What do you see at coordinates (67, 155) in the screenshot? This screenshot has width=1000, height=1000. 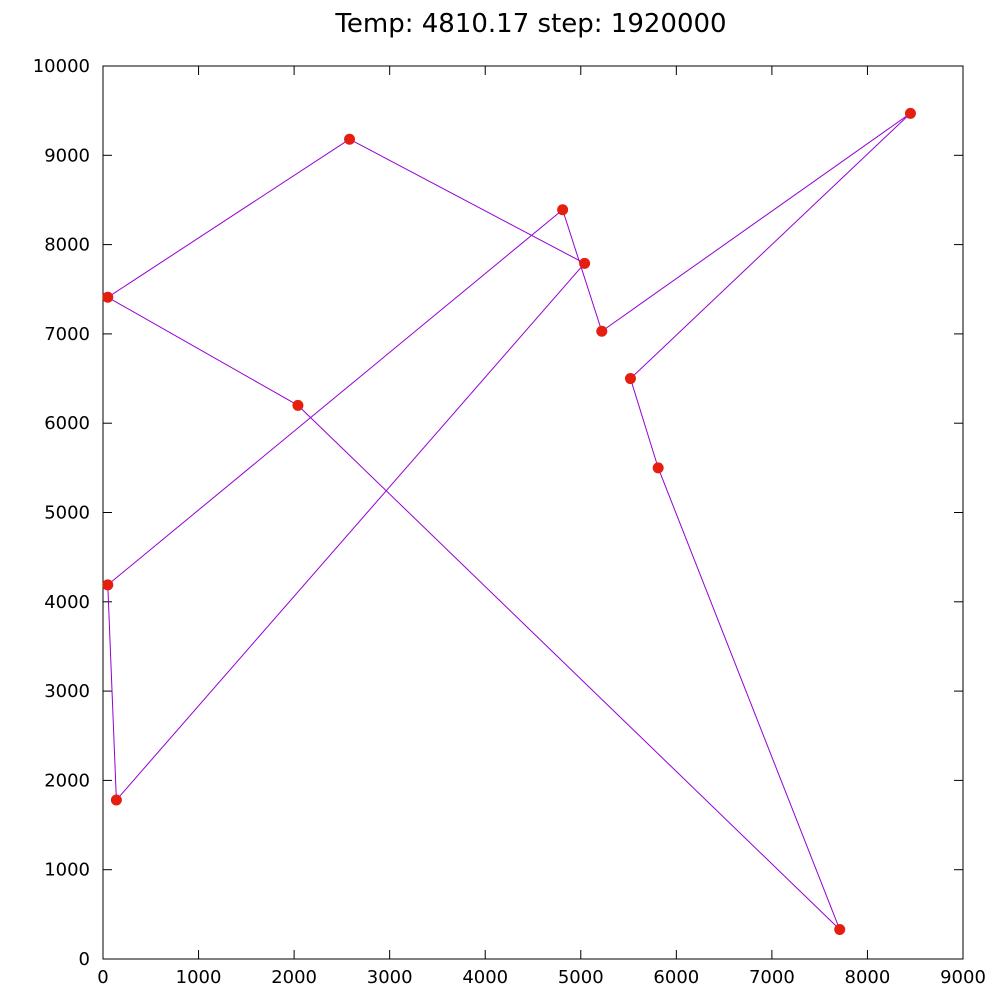 I see `y-tick-label: 9000` at bounding box center [67, 155].